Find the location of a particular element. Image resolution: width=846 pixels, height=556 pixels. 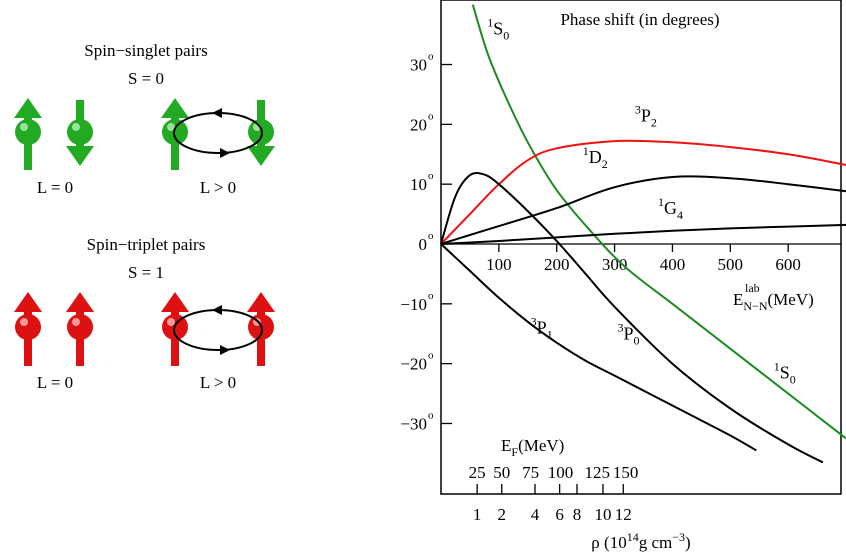

series-line-3p1 is located at coordinates (598, 347).